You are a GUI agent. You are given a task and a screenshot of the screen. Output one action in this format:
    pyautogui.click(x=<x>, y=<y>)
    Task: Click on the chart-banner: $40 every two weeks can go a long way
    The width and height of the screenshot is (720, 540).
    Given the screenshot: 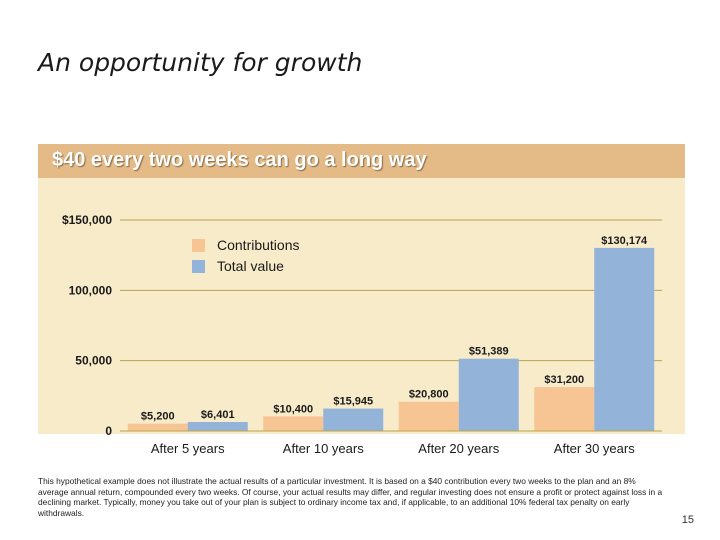 What is the action you would take?
    pyautogui.click(x=361, y=161)
    